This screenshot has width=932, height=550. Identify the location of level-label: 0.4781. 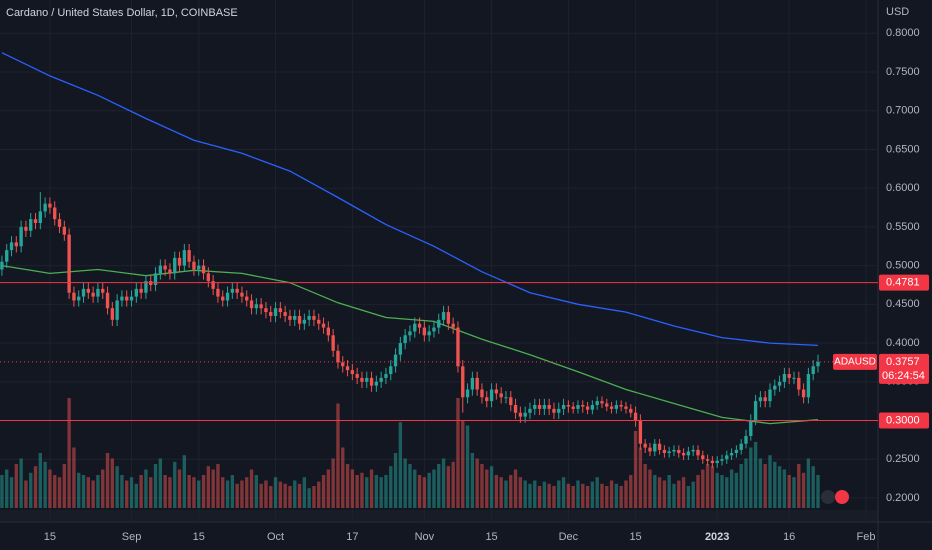
(903, 282).